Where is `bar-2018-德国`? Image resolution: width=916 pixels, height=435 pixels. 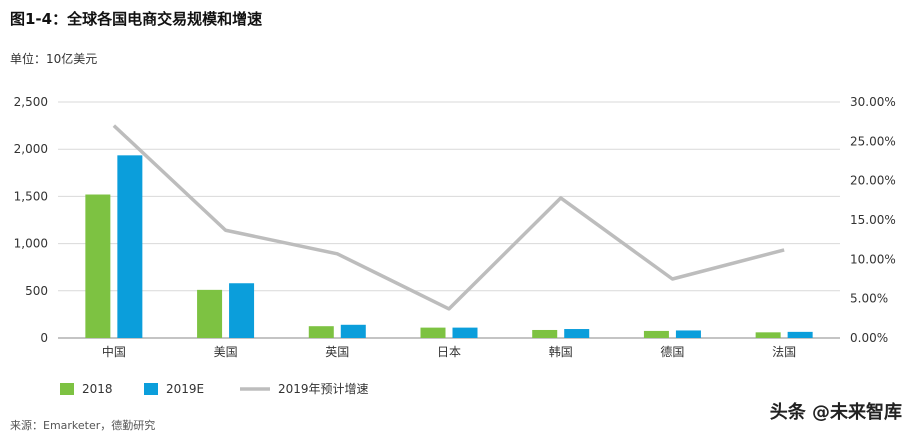 bar-2018-德国 is located at coordinates (656, 334).